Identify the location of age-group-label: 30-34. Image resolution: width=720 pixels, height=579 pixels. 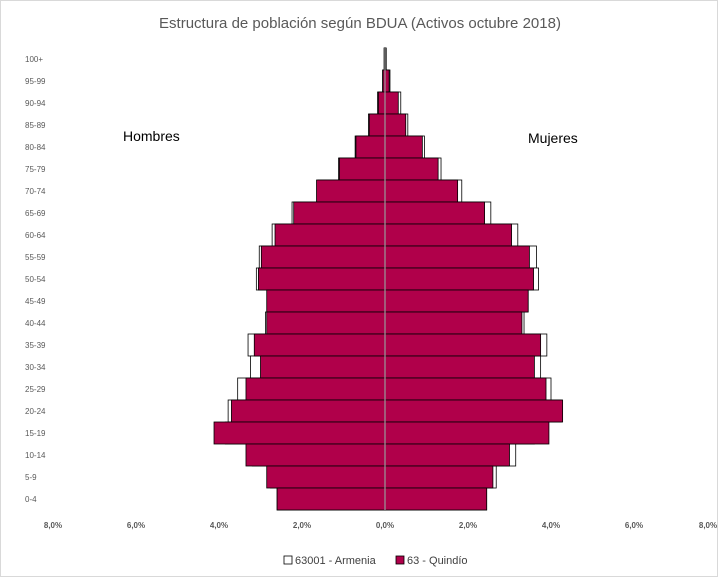
(35, 367).